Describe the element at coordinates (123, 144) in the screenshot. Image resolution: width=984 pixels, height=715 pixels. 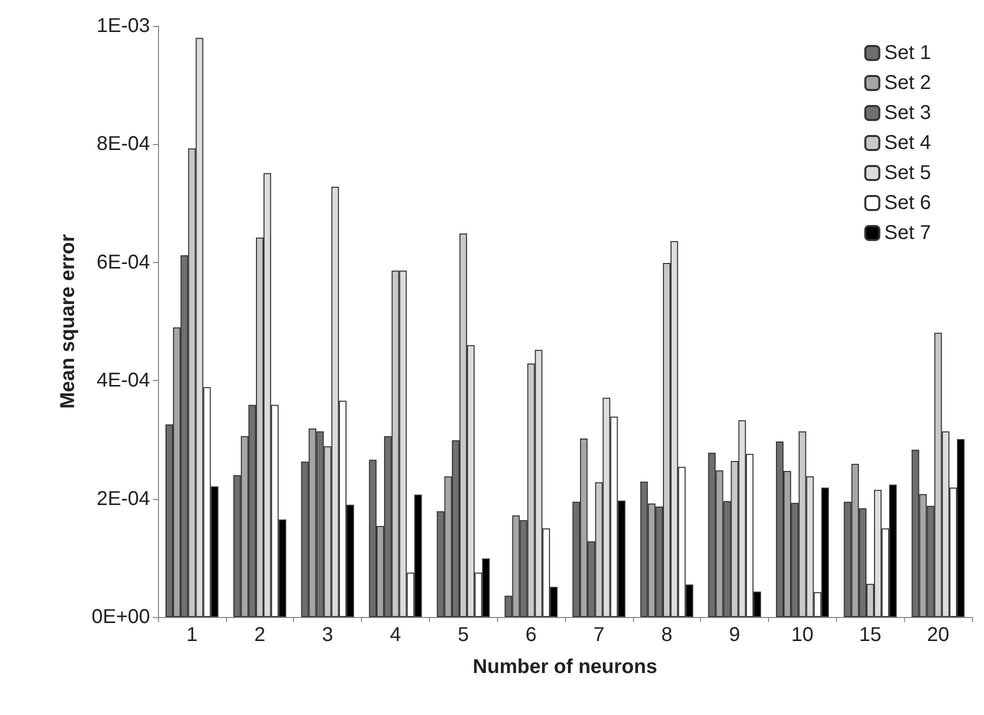
I see `y-tick-label: 8E-04` at that location.